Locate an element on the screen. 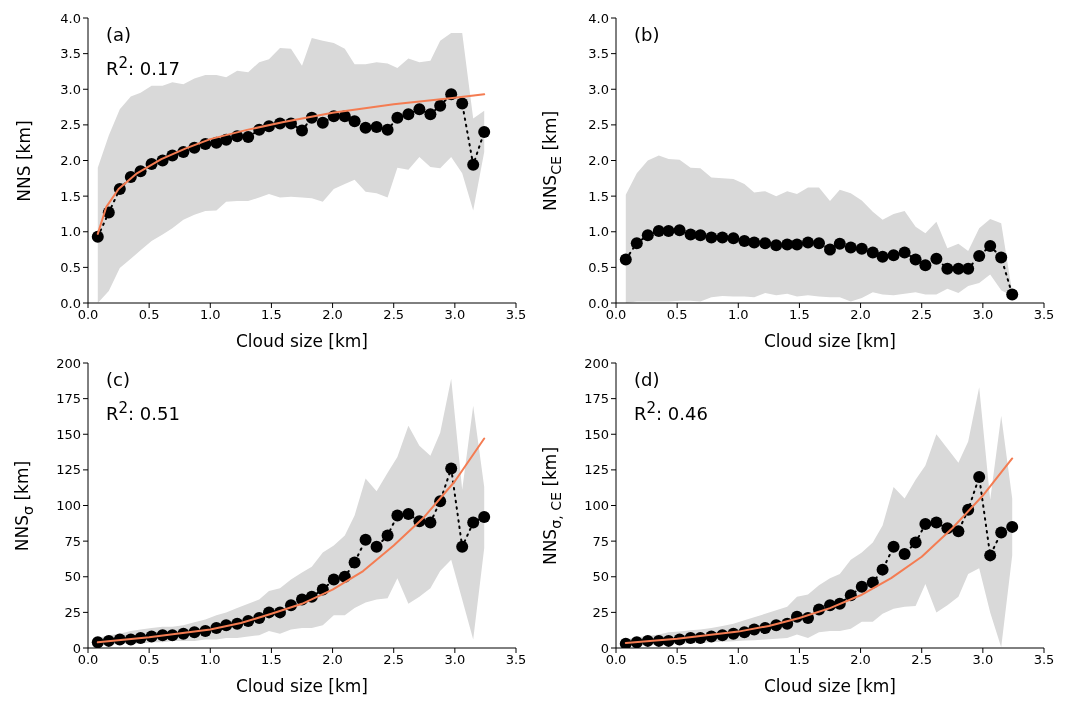 This screenshot has width=1072, height=711. y-tick-label: 200 is located at coordinates (68, 363).